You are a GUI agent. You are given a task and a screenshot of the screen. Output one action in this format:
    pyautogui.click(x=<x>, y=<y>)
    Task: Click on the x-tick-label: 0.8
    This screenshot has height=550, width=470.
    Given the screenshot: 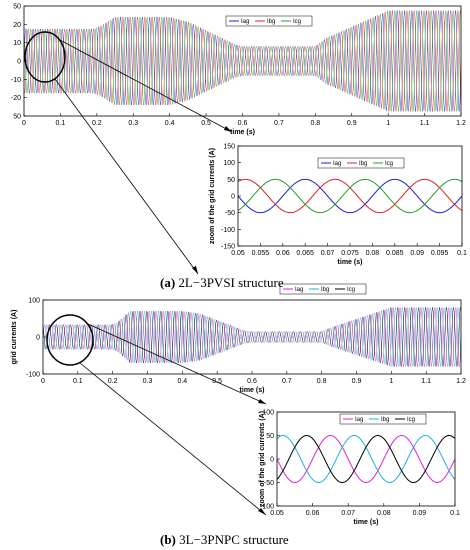 What is the action you would take?
    pyautogui.click(x=322, y=381)
    